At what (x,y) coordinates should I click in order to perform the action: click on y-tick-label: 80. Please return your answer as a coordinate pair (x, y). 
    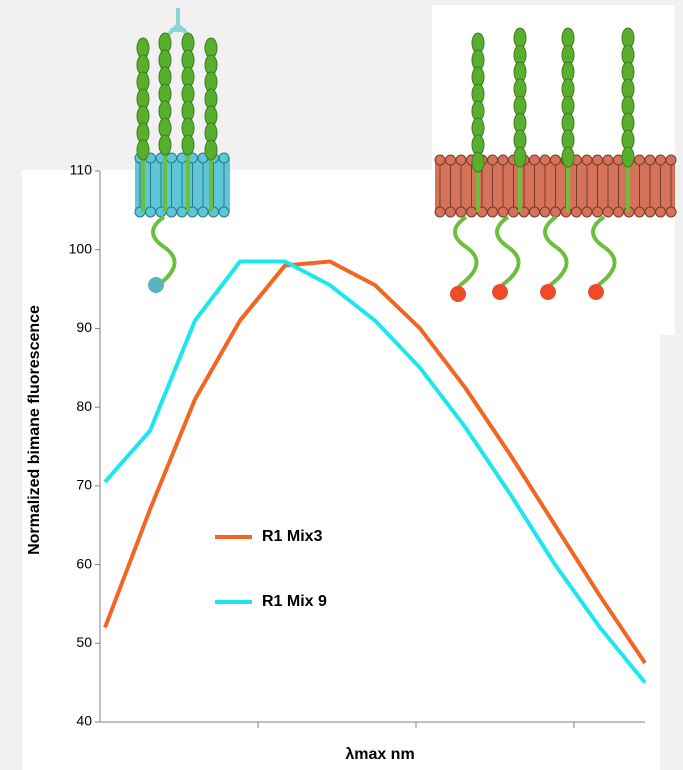
    Looking at the image, I should click on (84, 406).